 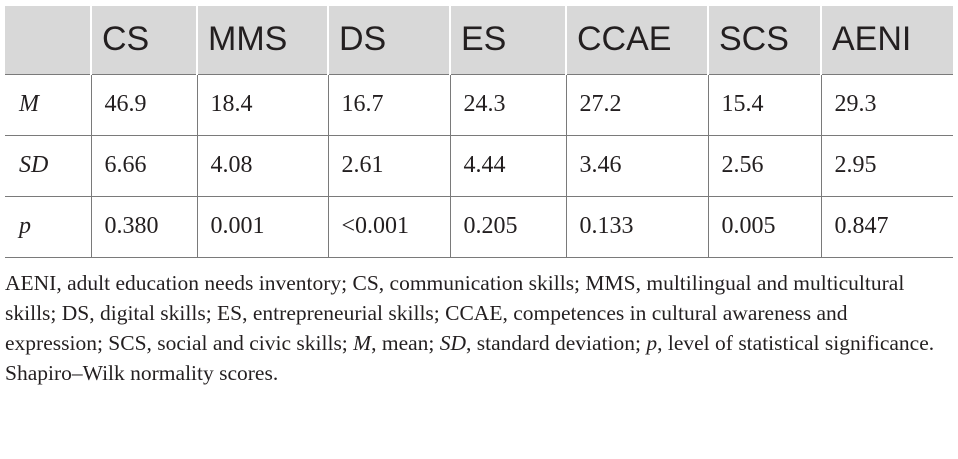 I want to click on header-cell-es: ES, so click(x=508, y=40).